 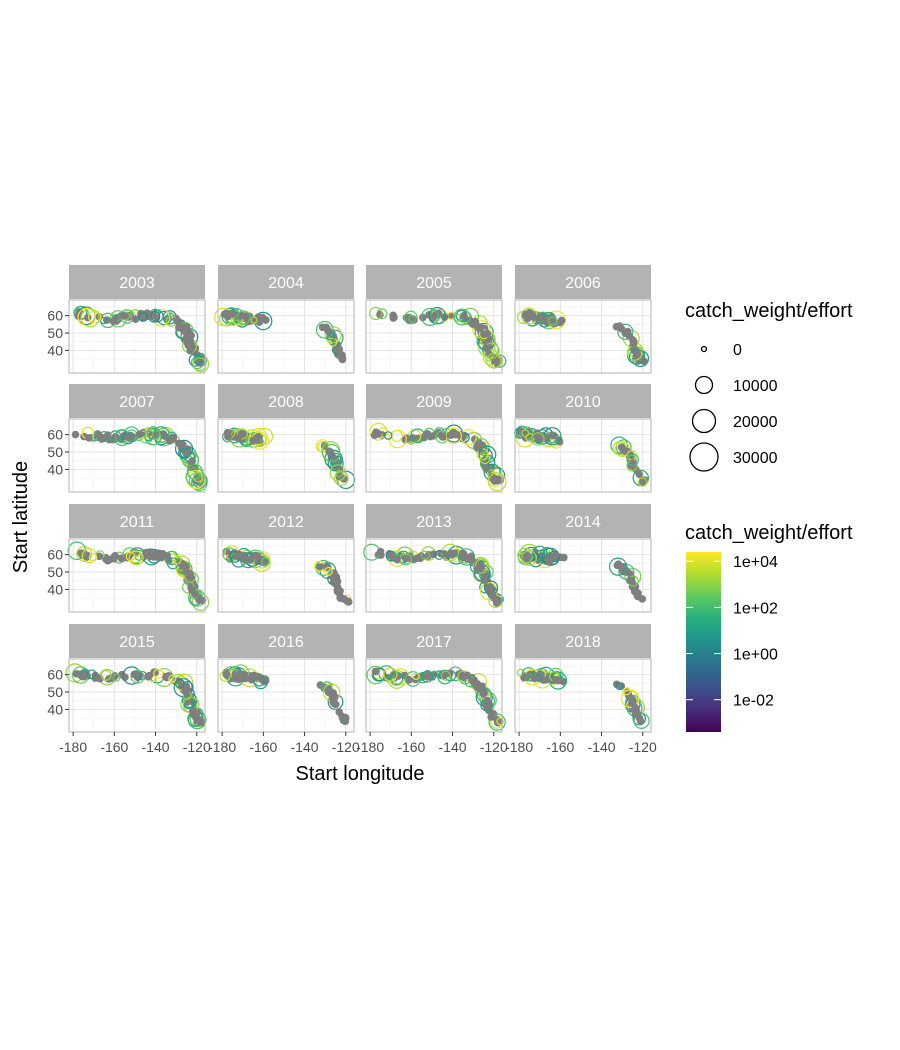 I want to click on x-tick-label: -160, so click(x=263, y=747).